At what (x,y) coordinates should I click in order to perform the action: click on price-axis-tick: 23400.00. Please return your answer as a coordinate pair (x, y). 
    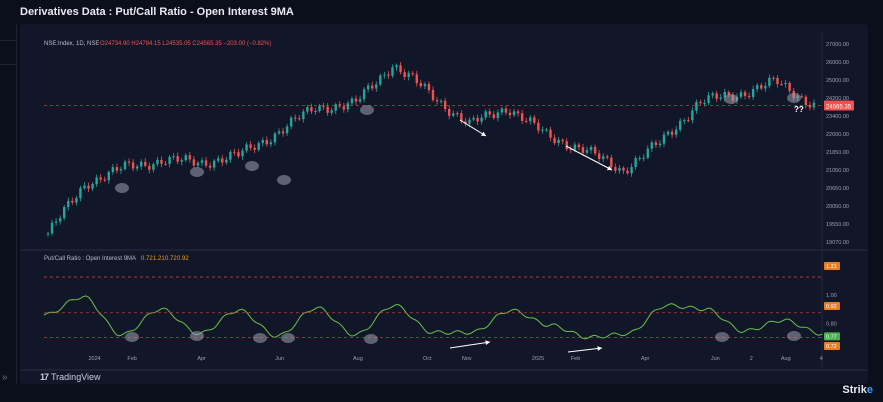
    Looking at the image, I should click on (837, 117).